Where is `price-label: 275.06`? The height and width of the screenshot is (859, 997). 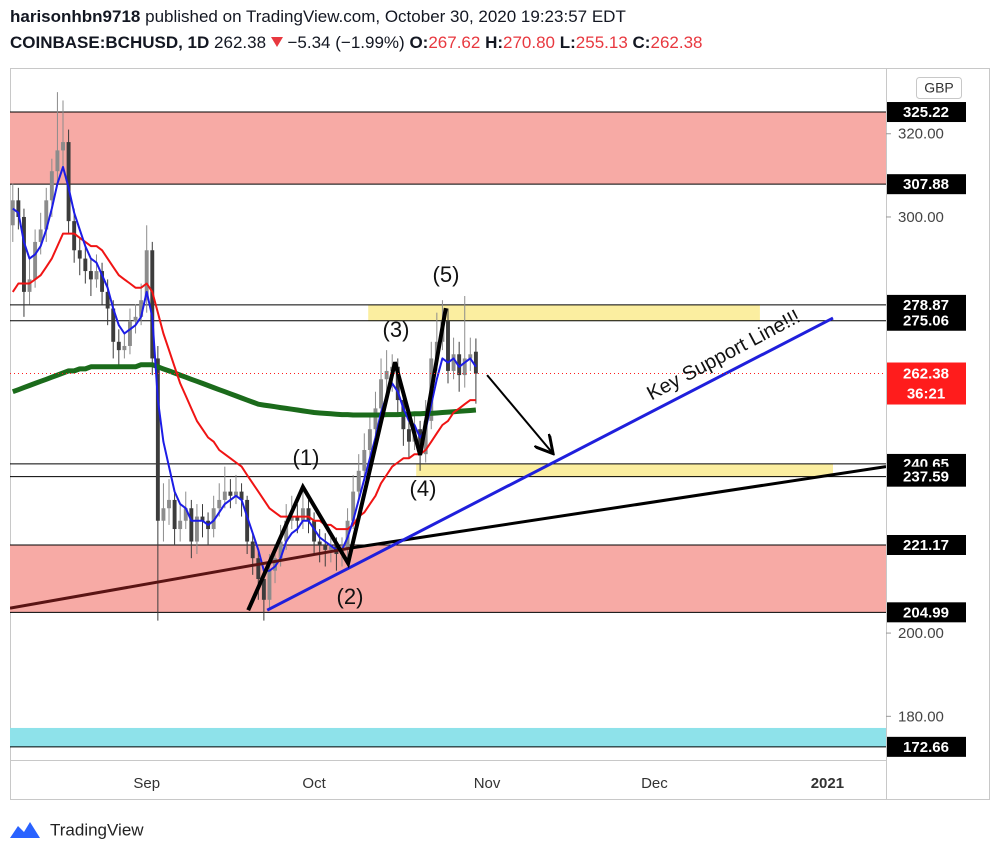
price-label: 275.06 is located at coordinates (926, 321).